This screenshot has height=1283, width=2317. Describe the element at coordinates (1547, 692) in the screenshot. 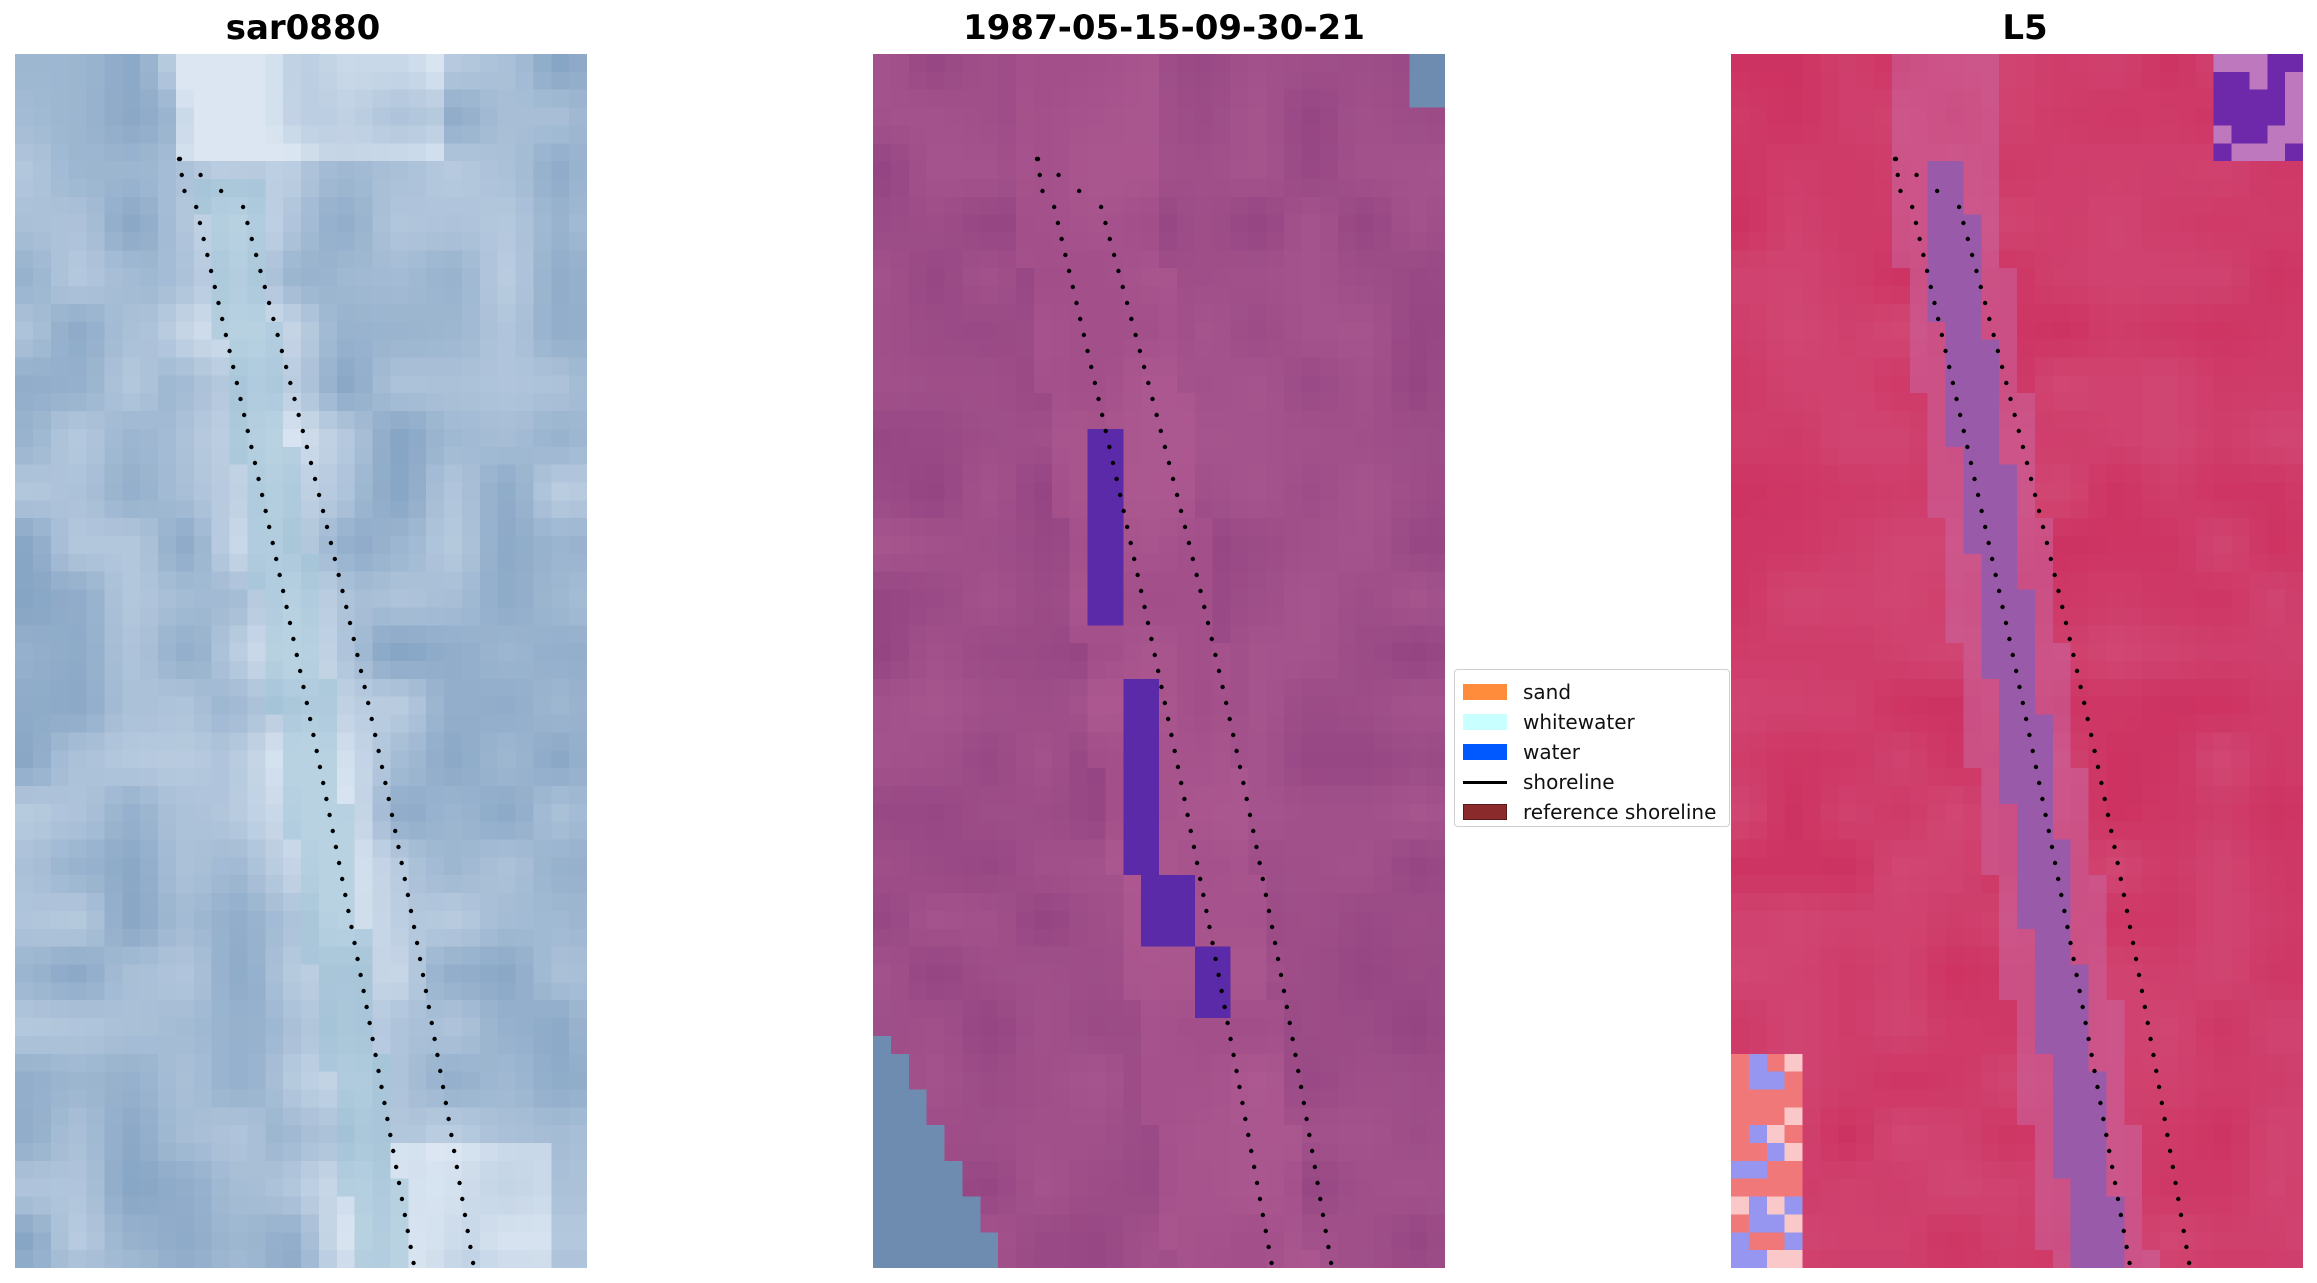

I see `legend-label-sand: sand` at that location.